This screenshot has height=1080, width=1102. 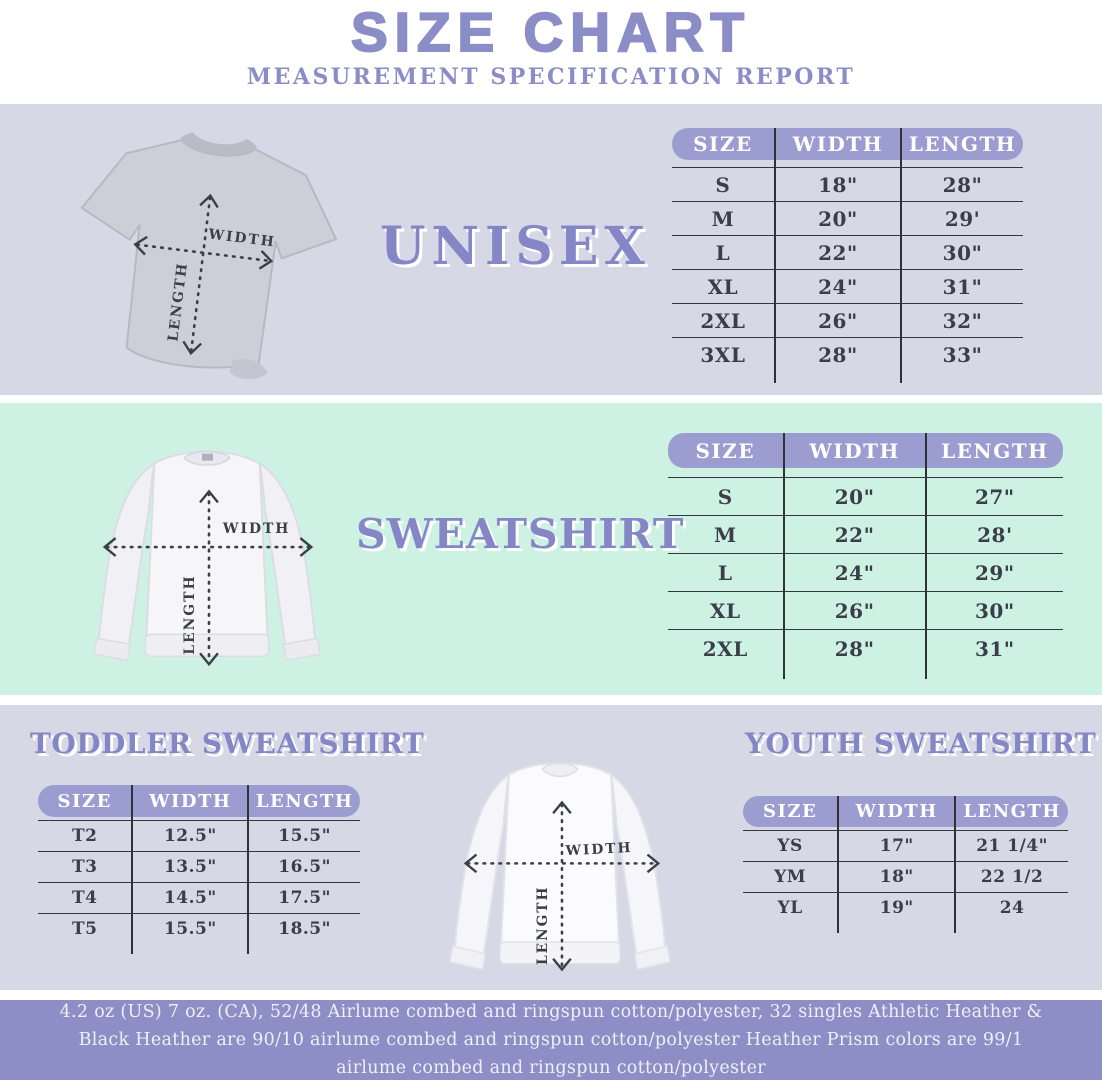 I want to click on table-cell: 29", so click(x=993, y=572).